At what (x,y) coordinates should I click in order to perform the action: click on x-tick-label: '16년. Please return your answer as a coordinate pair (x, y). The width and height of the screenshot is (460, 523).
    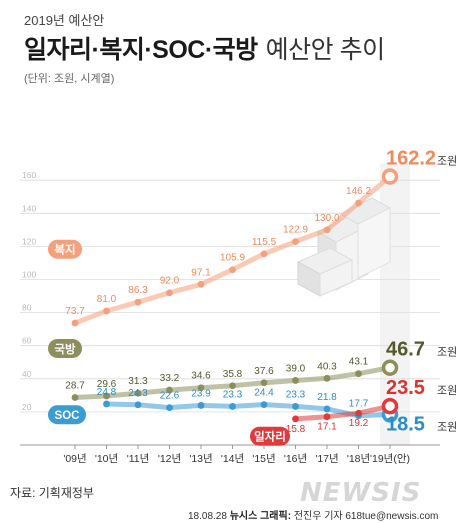
    Looking at the image, I should click on (295, 459).